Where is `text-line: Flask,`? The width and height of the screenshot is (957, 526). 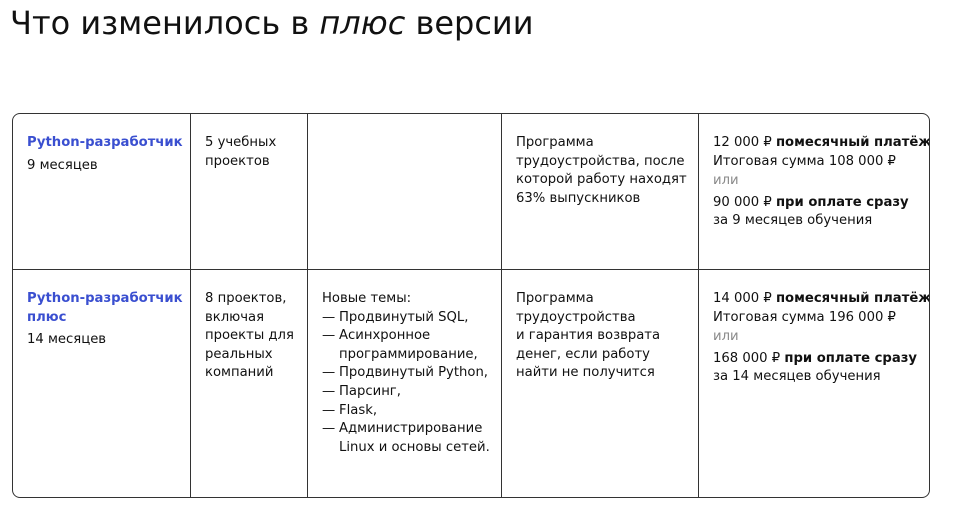
text-line: Flask, is located at coordinates (358, 410).